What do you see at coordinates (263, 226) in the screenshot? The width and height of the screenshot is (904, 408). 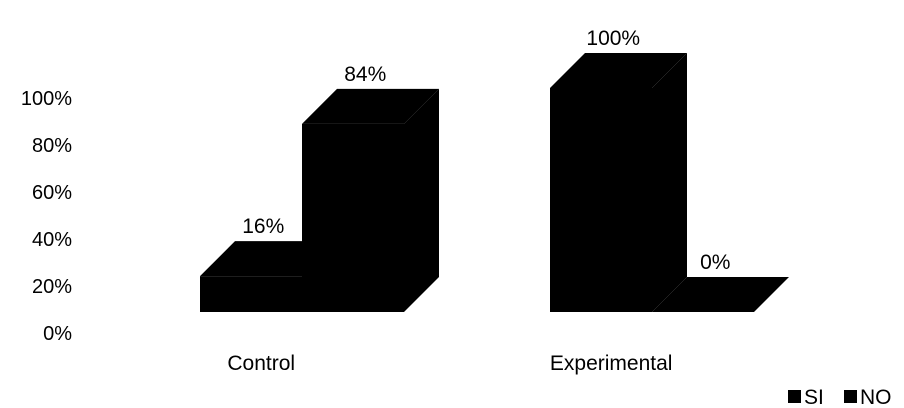 I see `data-label: 16%` at bounding box center [263, 226].